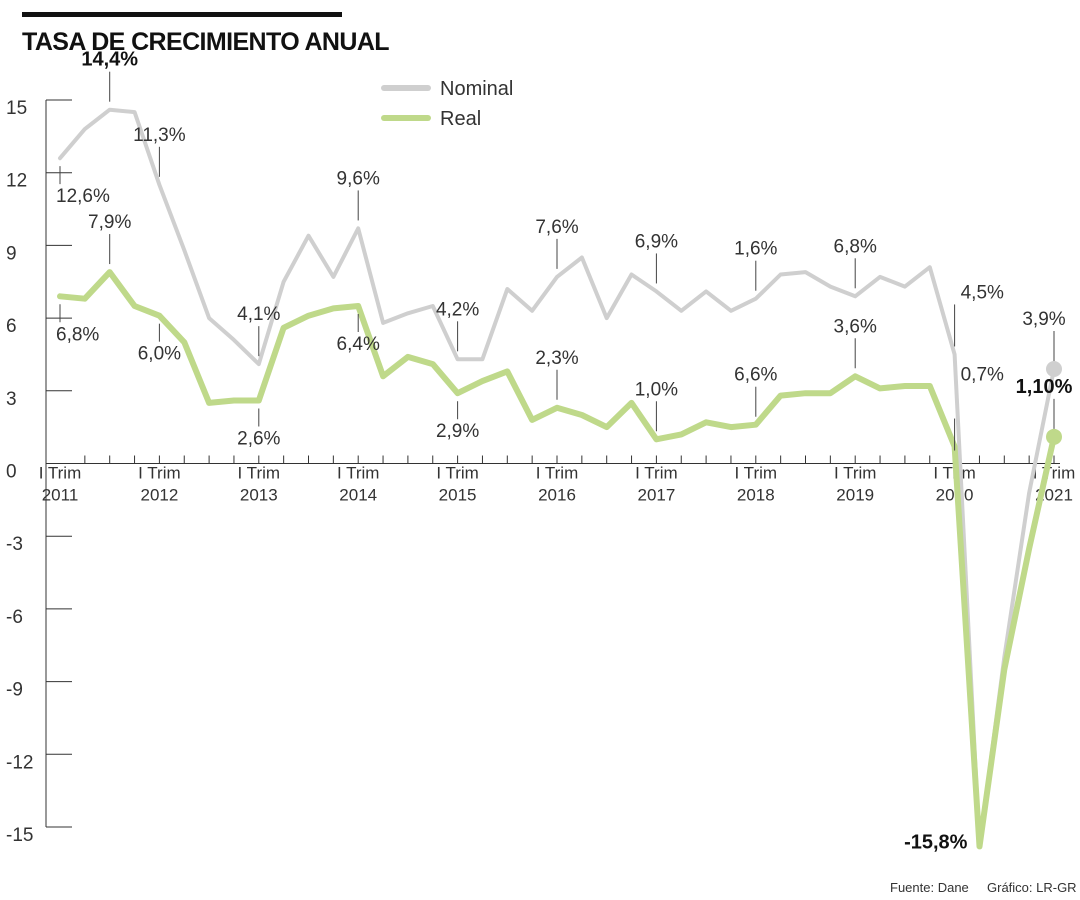  What do you see at coordinates (83, 196) in the screenshot?
I see `annotation-label: 12,6%` at bounding box center [83, 196].